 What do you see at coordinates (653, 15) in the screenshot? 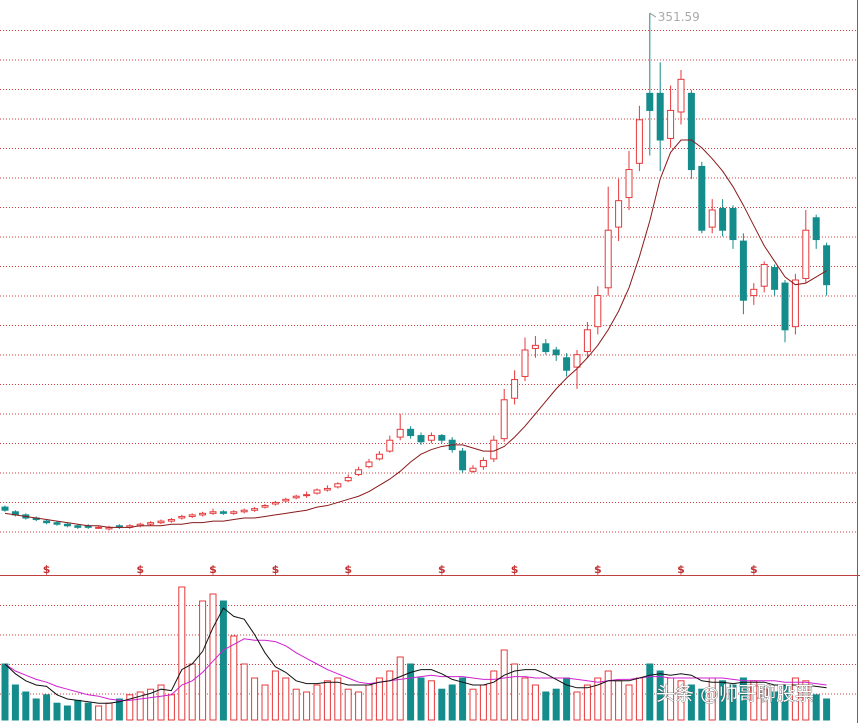
I see `max-pointer` at bounding box center [653, 15].